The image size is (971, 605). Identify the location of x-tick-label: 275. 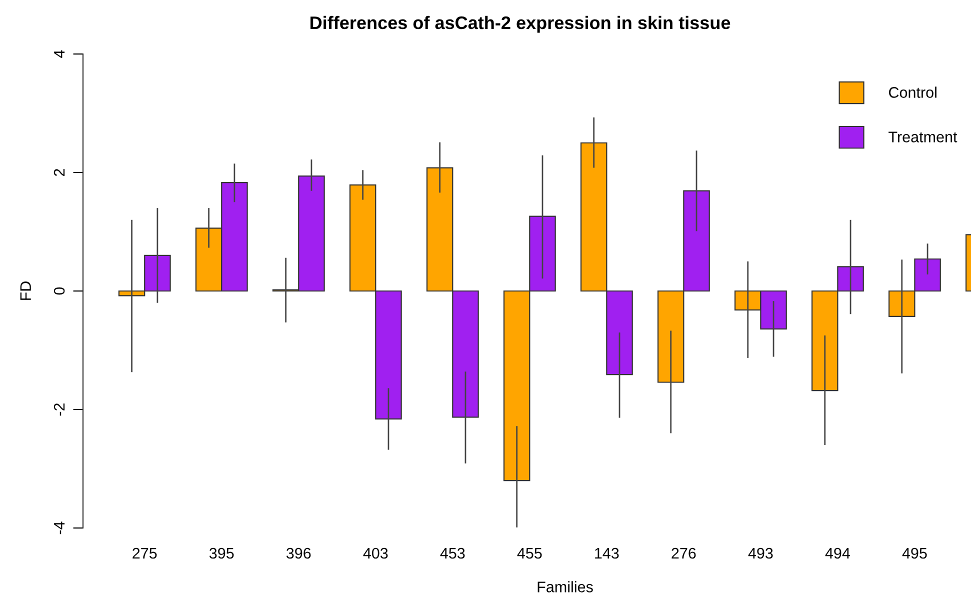
(144, 553).